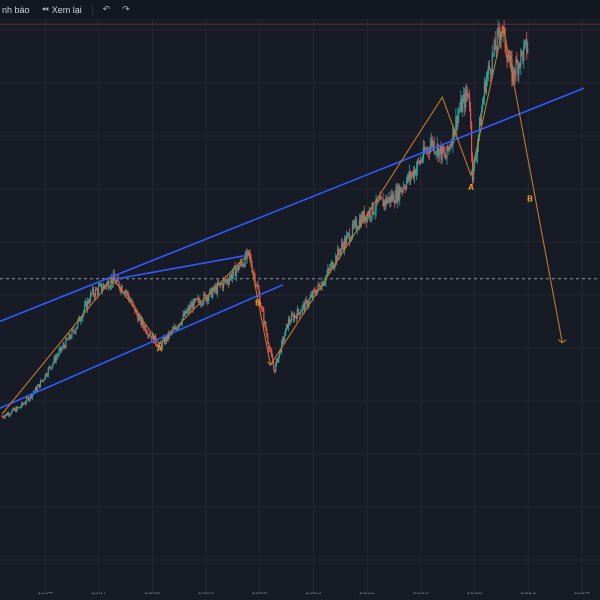 This screenshot has height=600, width=600. I want to click on replay-button: ⏪︎ Xem lại, so click(62, 9).